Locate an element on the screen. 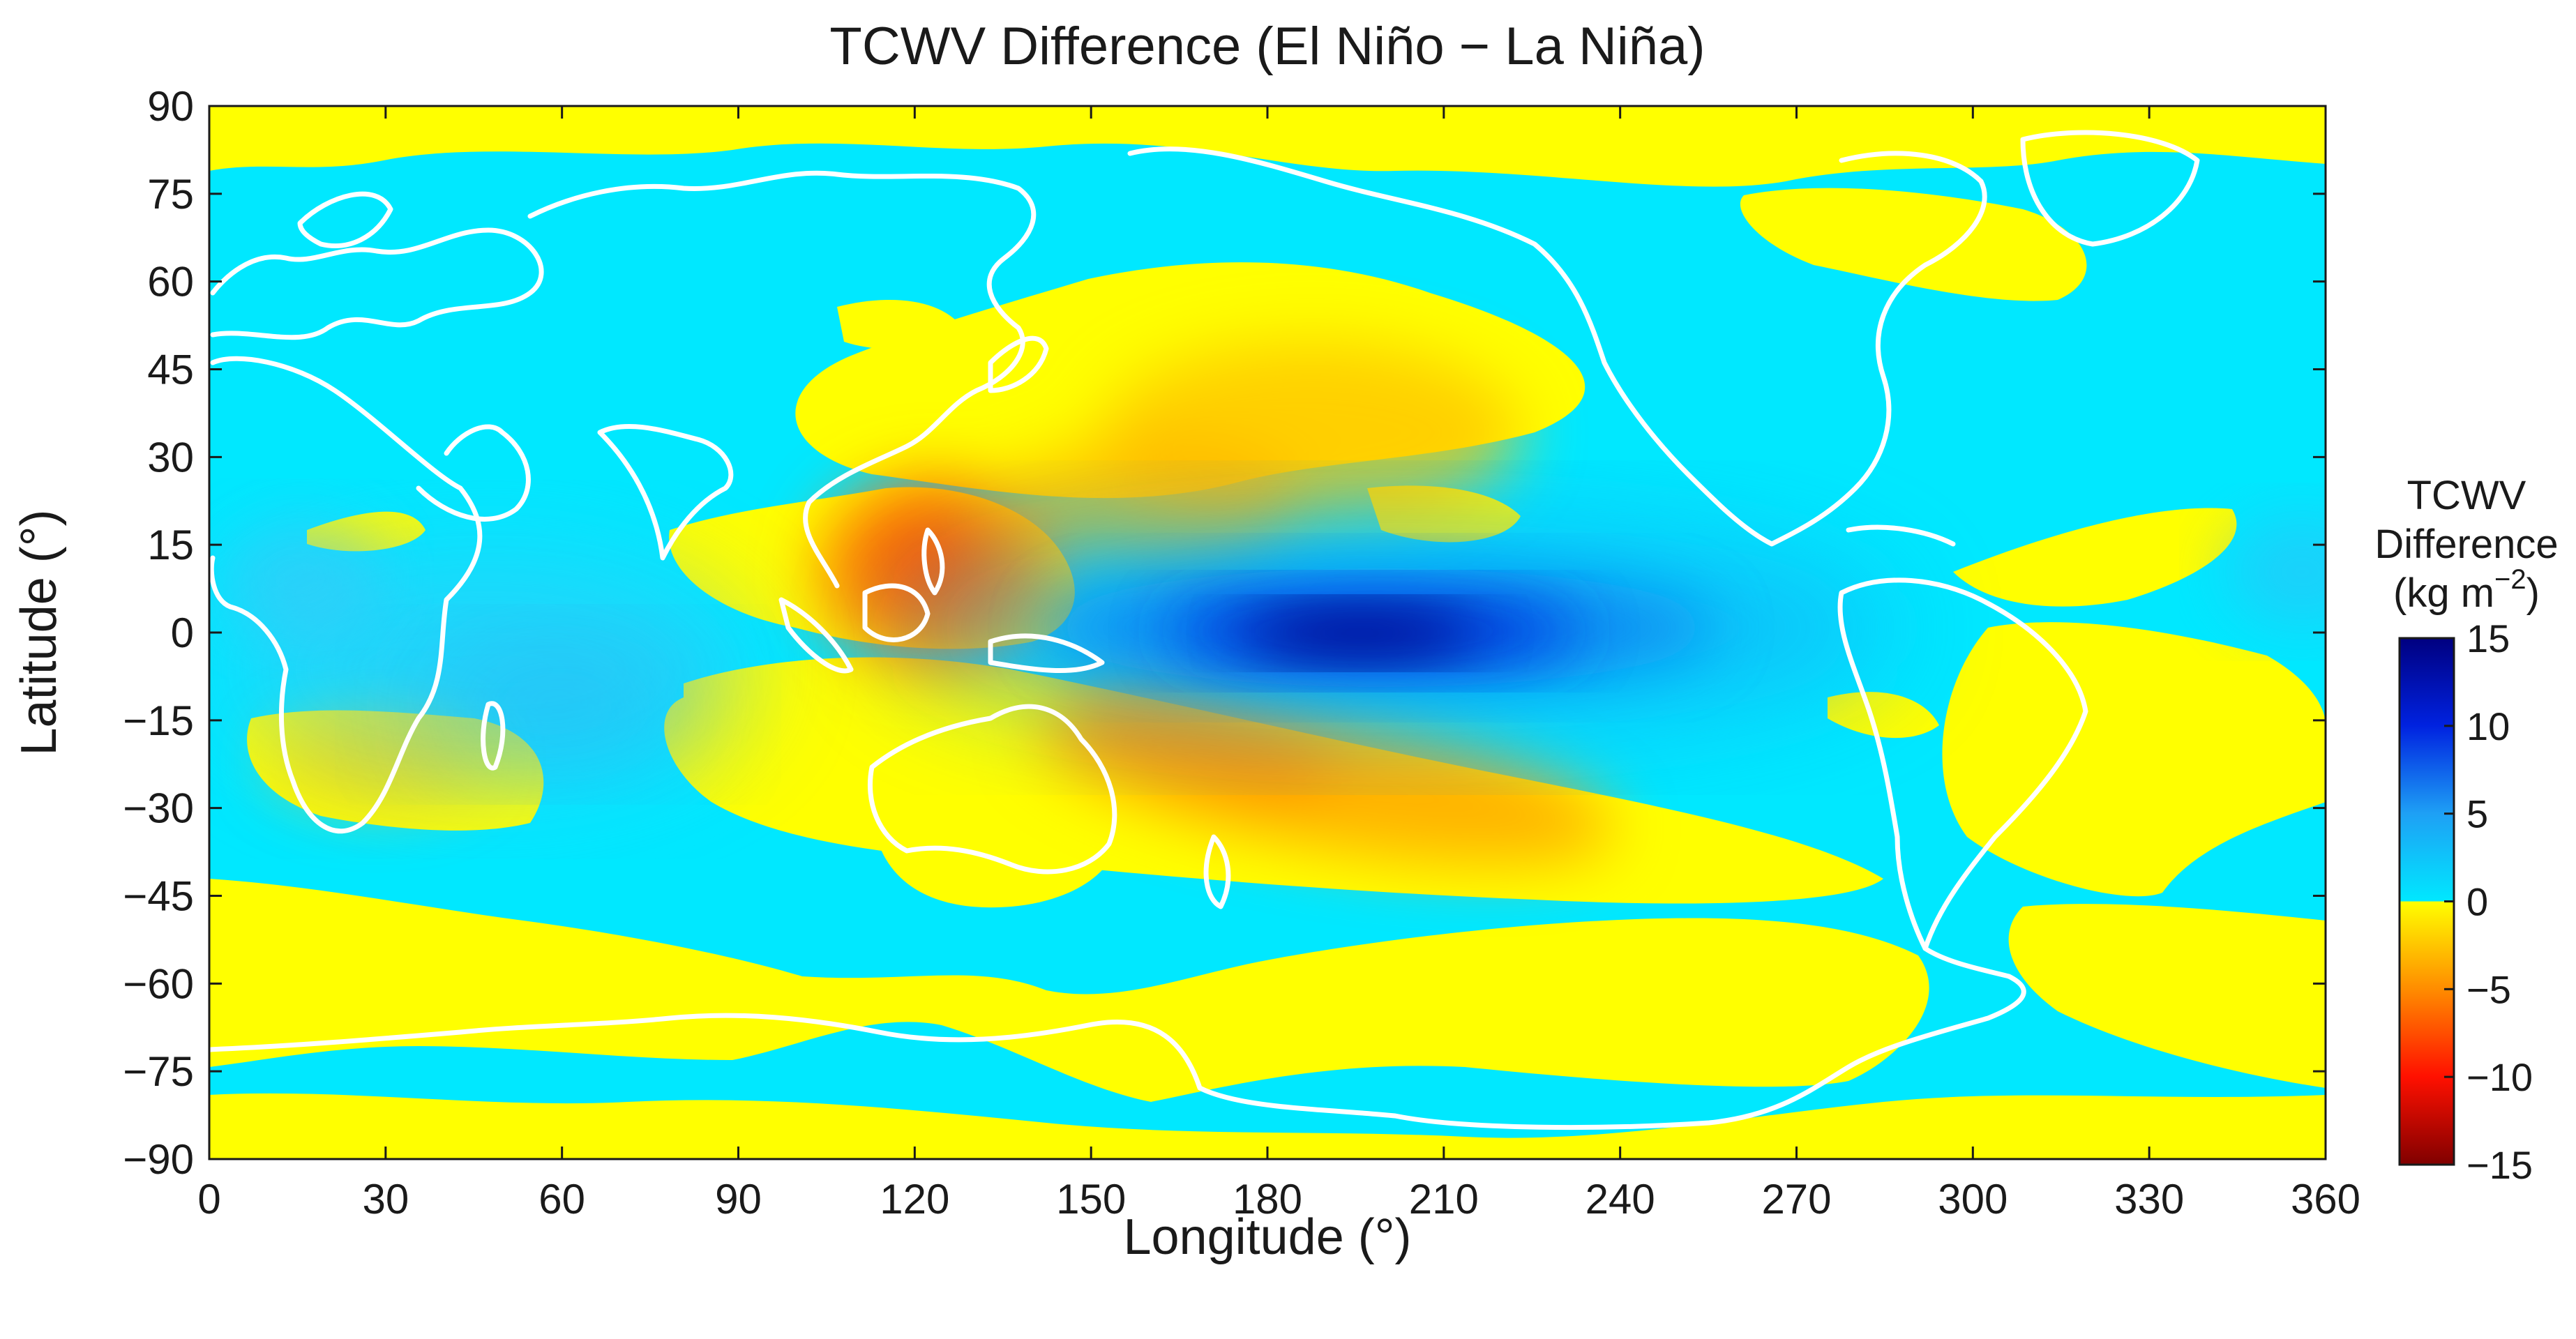 The height and width of the screenshot is (1339, 2576). colorbar-unit-exponent: −2 is located at coordinates (2510, 579).